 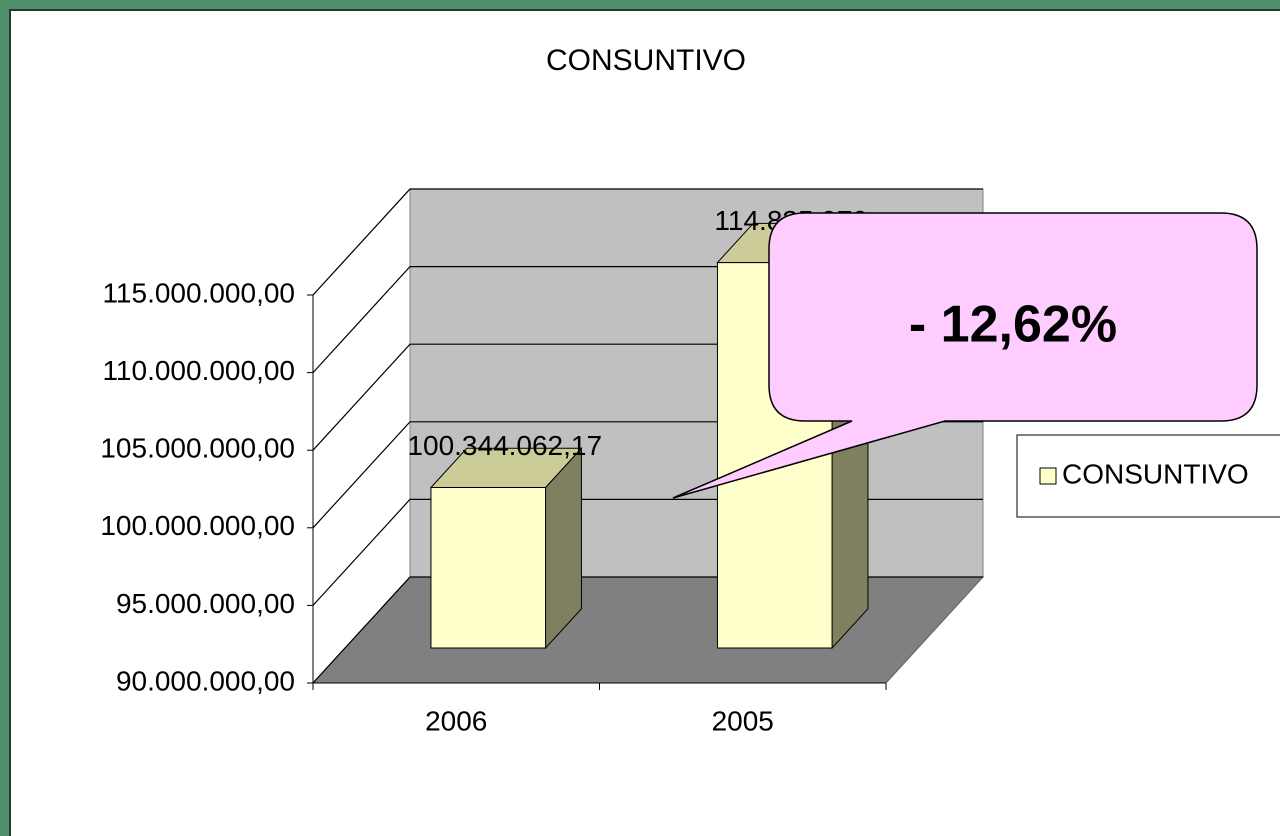 What do you see at coordinates (646, 60) in the screenshot?
I see `chart-title: CONSUNTIVO` at bounding box center [646, 60].